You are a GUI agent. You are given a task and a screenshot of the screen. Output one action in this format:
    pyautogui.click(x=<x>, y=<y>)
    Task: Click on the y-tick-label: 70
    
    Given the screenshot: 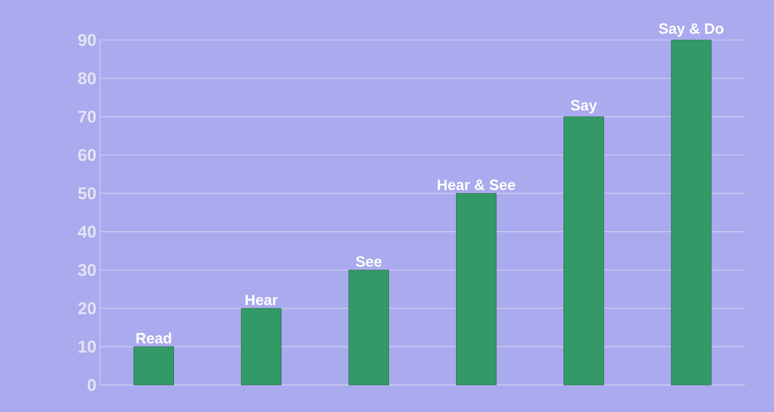 What is the action you would take?
    pyautogui.click(x=87, y=116)
    